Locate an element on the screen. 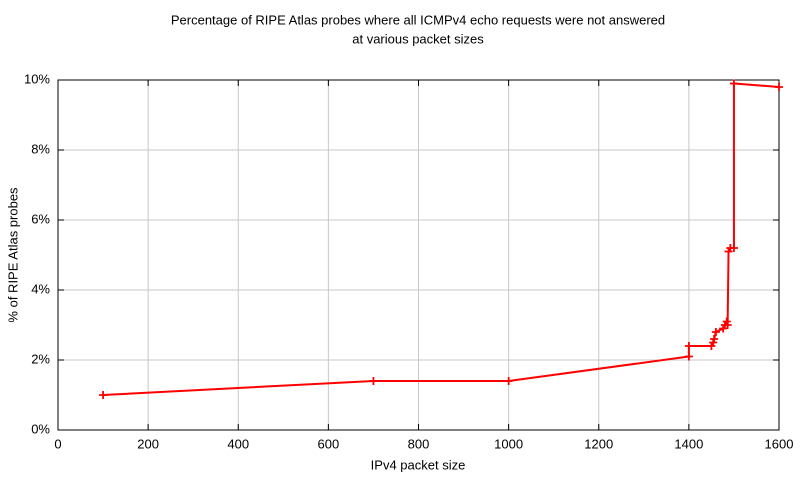  y-tick-label: 6% is located at coordinates (40, 218).